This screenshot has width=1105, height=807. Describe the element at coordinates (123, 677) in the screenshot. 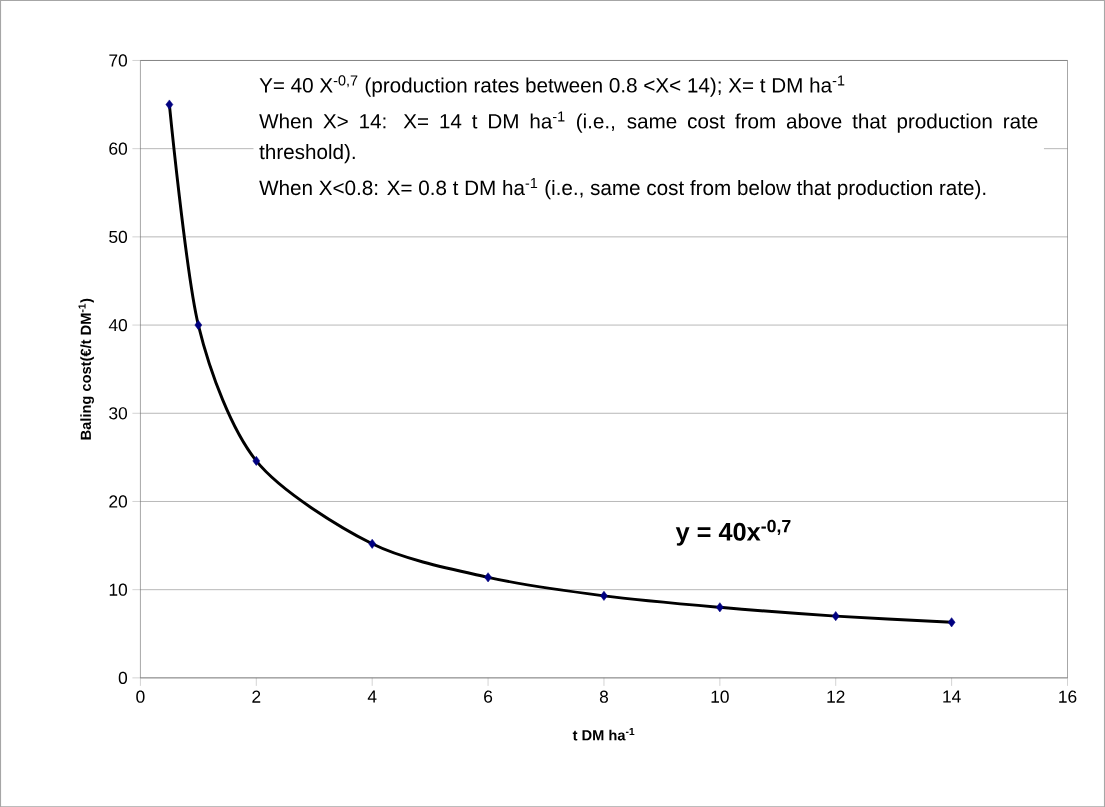

I see `y-tick-label: 0` at that location.